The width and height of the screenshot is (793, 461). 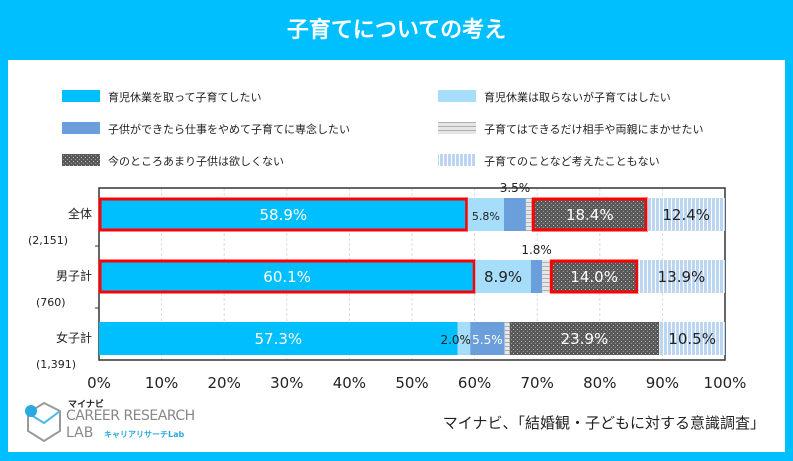 I want to click on data-label: 1.8%, so click(x=536, y=250).